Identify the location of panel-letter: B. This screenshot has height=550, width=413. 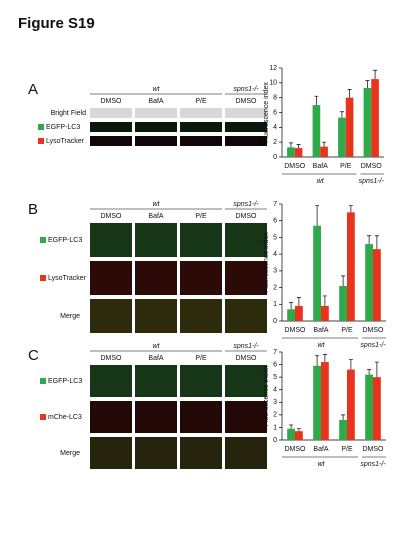
(33, 209).